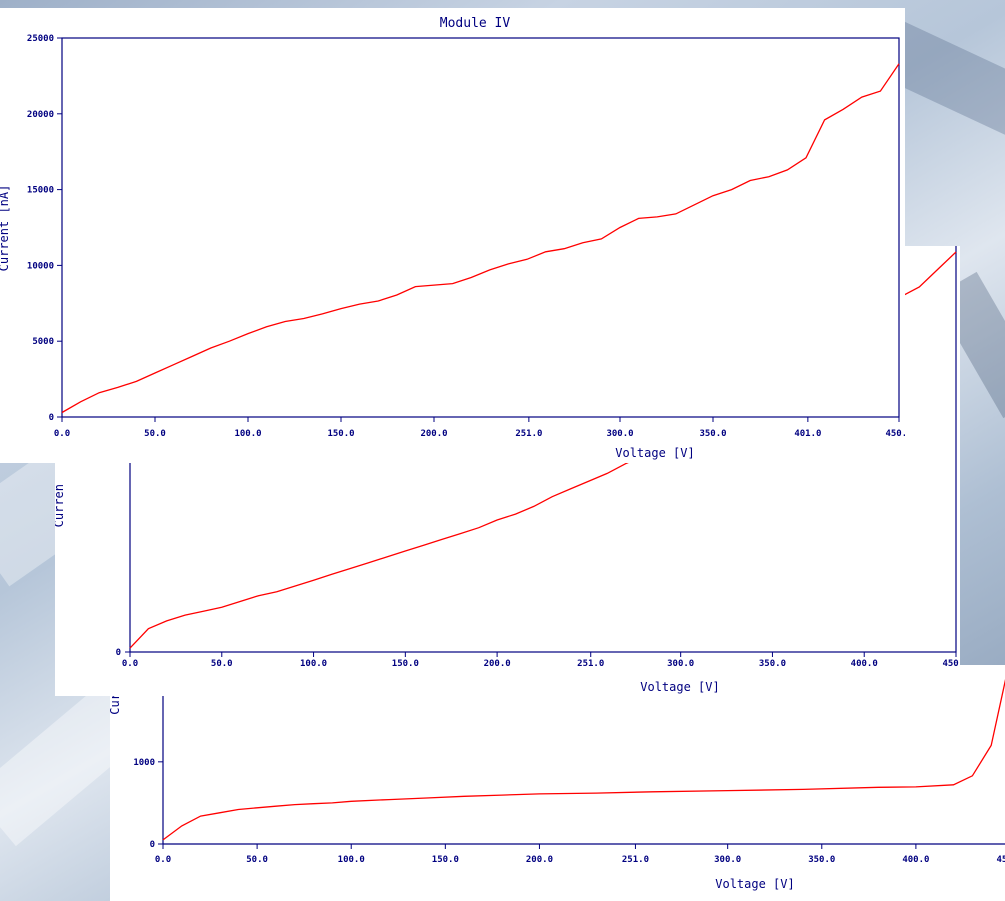 The height and width of the screenshot is (901, 1005). I want to click on y-tick-label: 25000, so click(40, 39).